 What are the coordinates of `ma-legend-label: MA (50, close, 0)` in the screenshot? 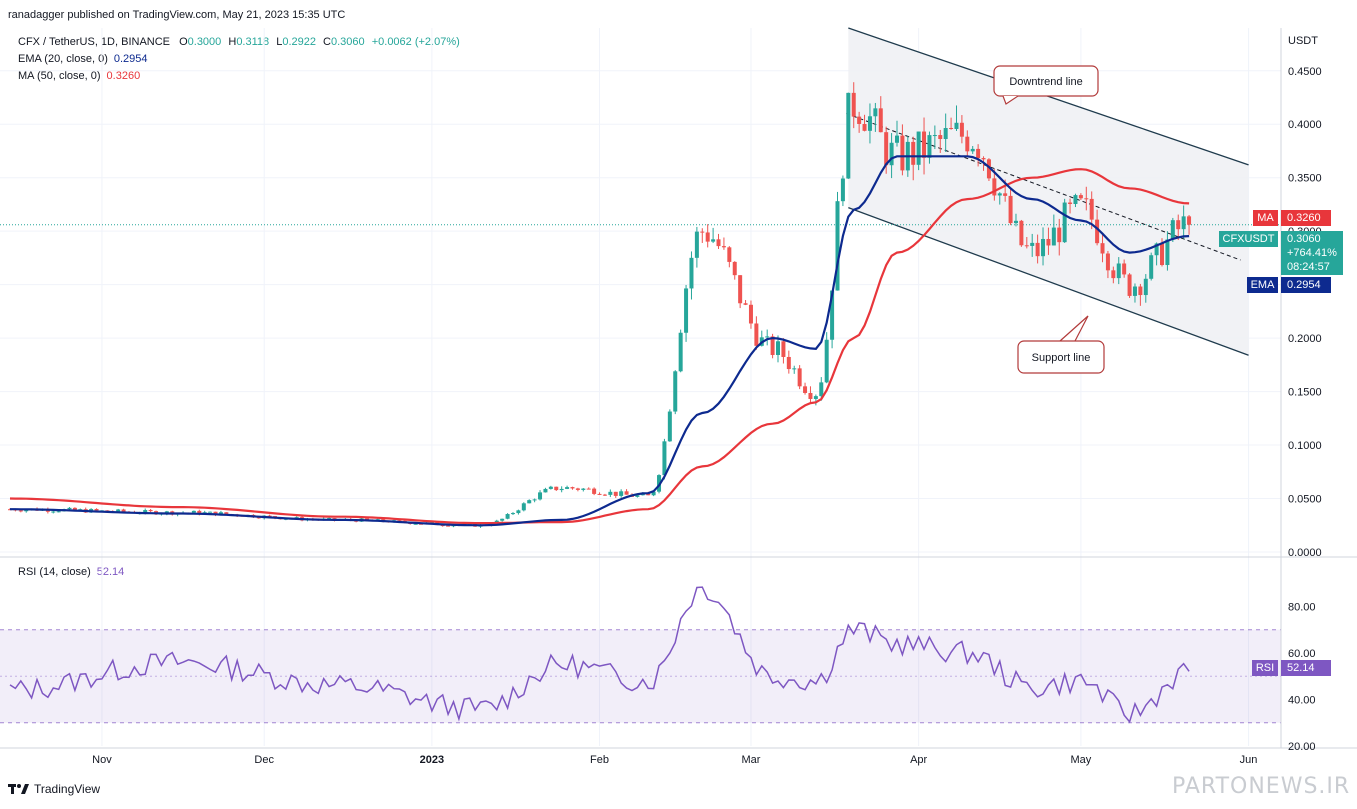 It's located at (59, 76).